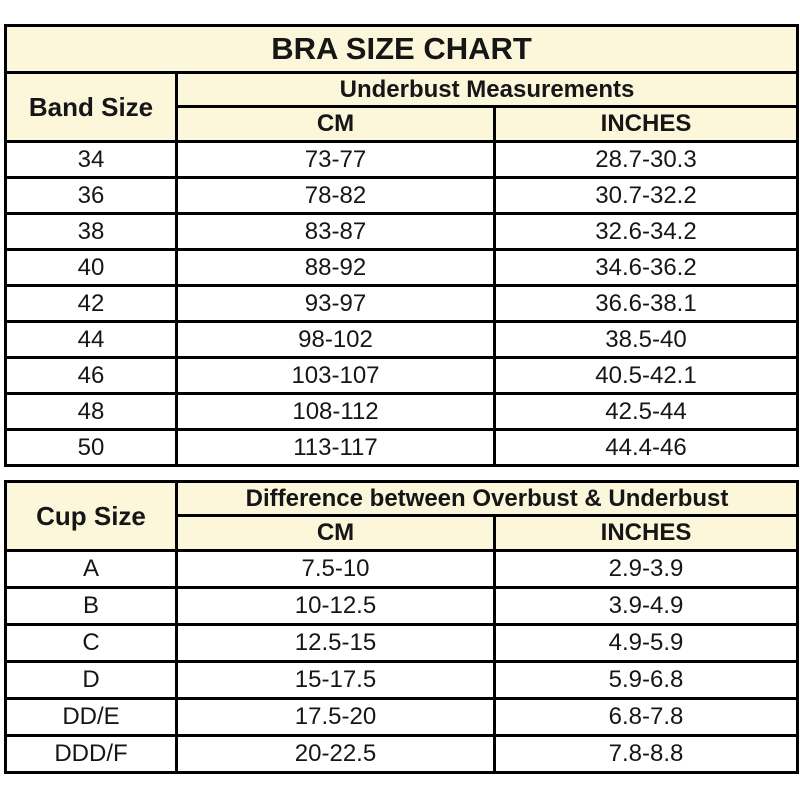 Image resolution: width=800 pixels, height=800 pixels. What do you see at coordinates (646, 643) in the screenshot?
I see `inches-cell: 4.9-5.9` at bounding box center [646, 643].